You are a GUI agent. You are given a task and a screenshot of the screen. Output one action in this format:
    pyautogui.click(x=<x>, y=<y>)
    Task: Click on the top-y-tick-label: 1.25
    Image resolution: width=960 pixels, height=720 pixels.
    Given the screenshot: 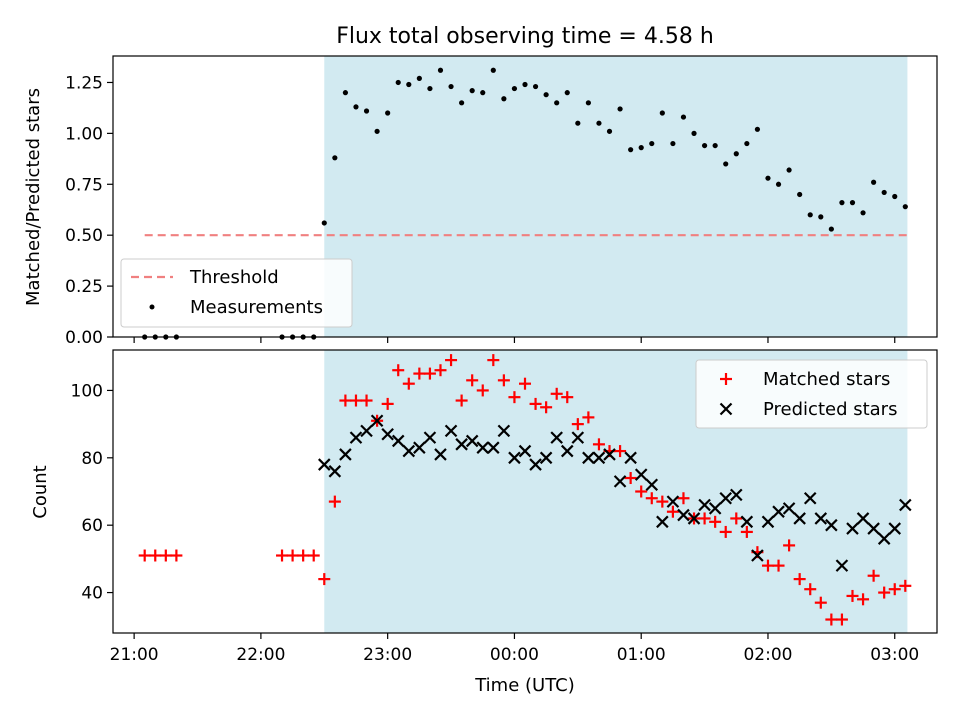 What is the action you would take?
    pyautogui.click(x=84, y=83)
    